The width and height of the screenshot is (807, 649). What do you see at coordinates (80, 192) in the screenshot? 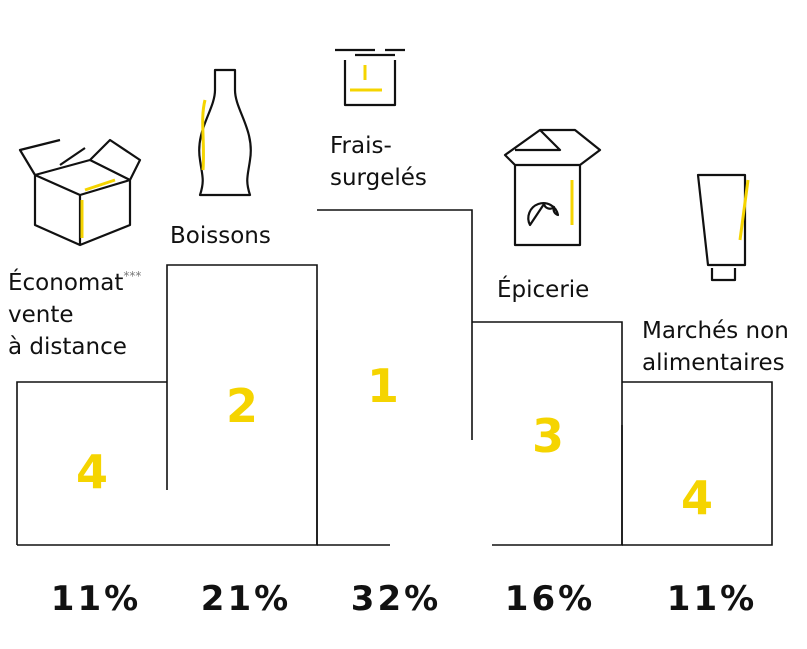
I see `box-icon` at bounding box center [80, 192].